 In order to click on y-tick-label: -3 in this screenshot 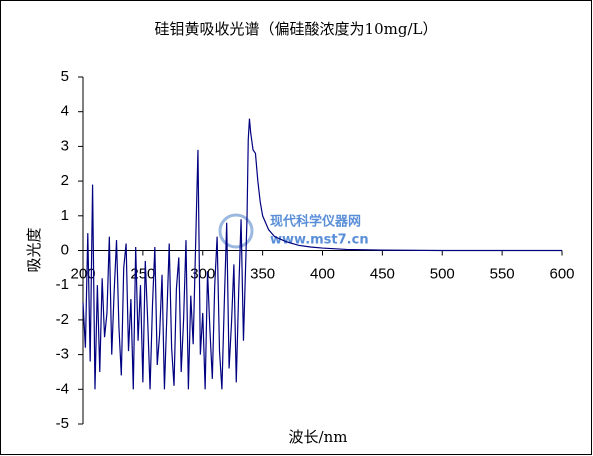, I will do `click(62, 354)`.